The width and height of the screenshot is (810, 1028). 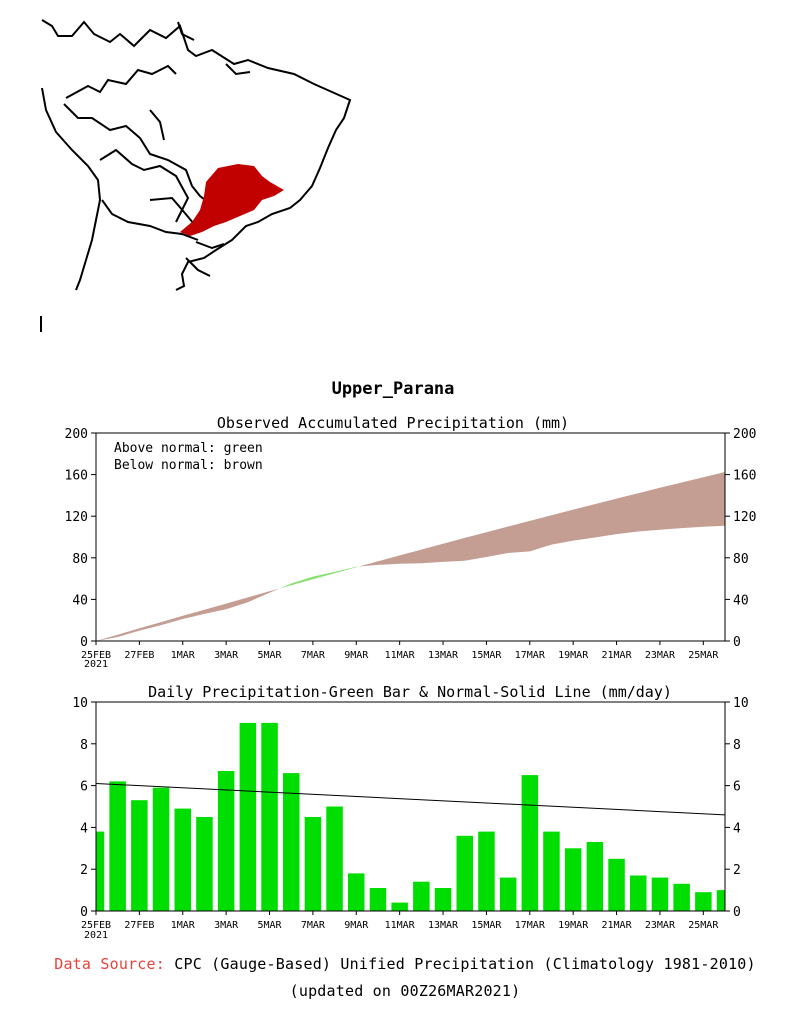 I want to click on y-tick-label-right: 160, so click(x=744, y=476).